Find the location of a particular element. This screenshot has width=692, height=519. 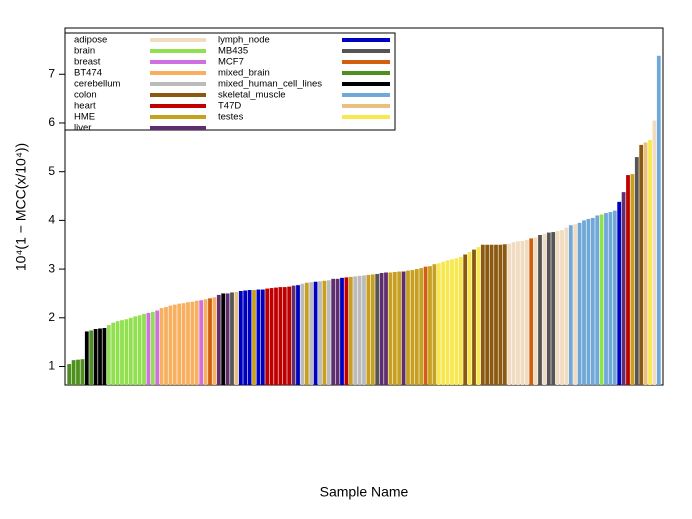

legend-label: mixed_human_cell_lines is located at coordinates (270, 84).